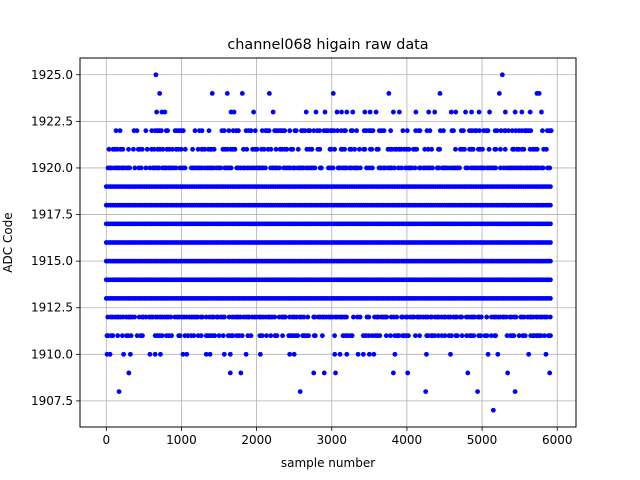 This screenshot has height=480, width=640. Describe the element at coordinates (557, 440) in the screenshot. I see `x-tick-label: 6000` at that location.